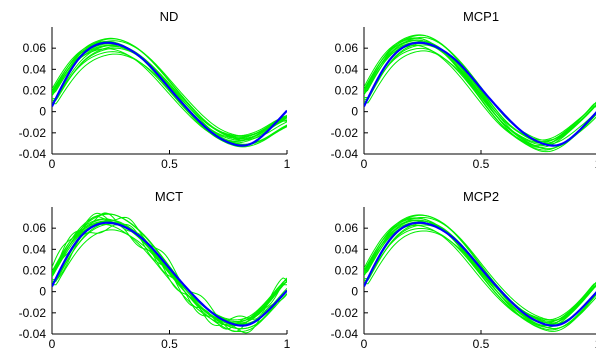  What do you see at coordinates (169, 16) in the screenshot?
I see `subplot-title: ND` at bounding box center [169, 16].